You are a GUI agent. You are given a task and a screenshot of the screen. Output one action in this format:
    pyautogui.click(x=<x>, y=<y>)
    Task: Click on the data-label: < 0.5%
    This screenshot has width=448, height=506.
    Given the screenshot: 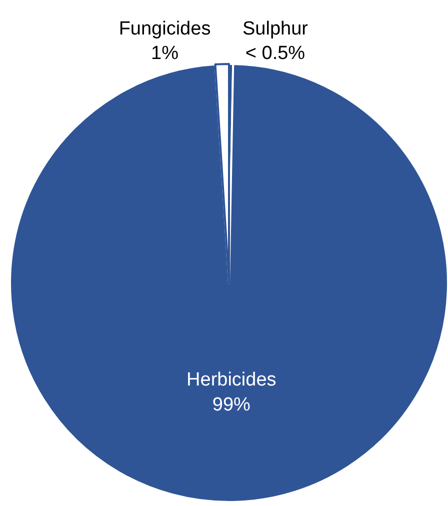 What is the action you would take?
    pyautogui.click(x=275, y=53)
    